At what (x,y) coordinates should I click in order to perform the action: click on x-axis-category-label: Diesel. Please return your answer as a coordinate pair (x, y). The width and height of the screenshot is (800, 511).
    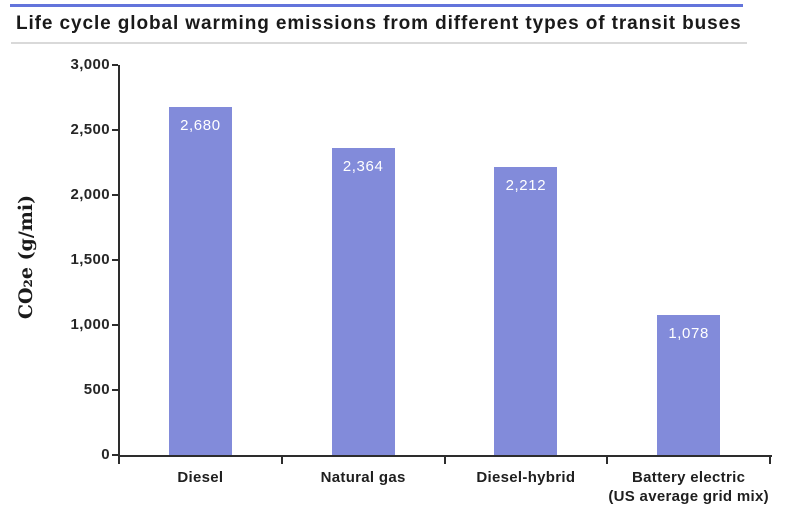
    Looking at the image, I should click on (200, 477).